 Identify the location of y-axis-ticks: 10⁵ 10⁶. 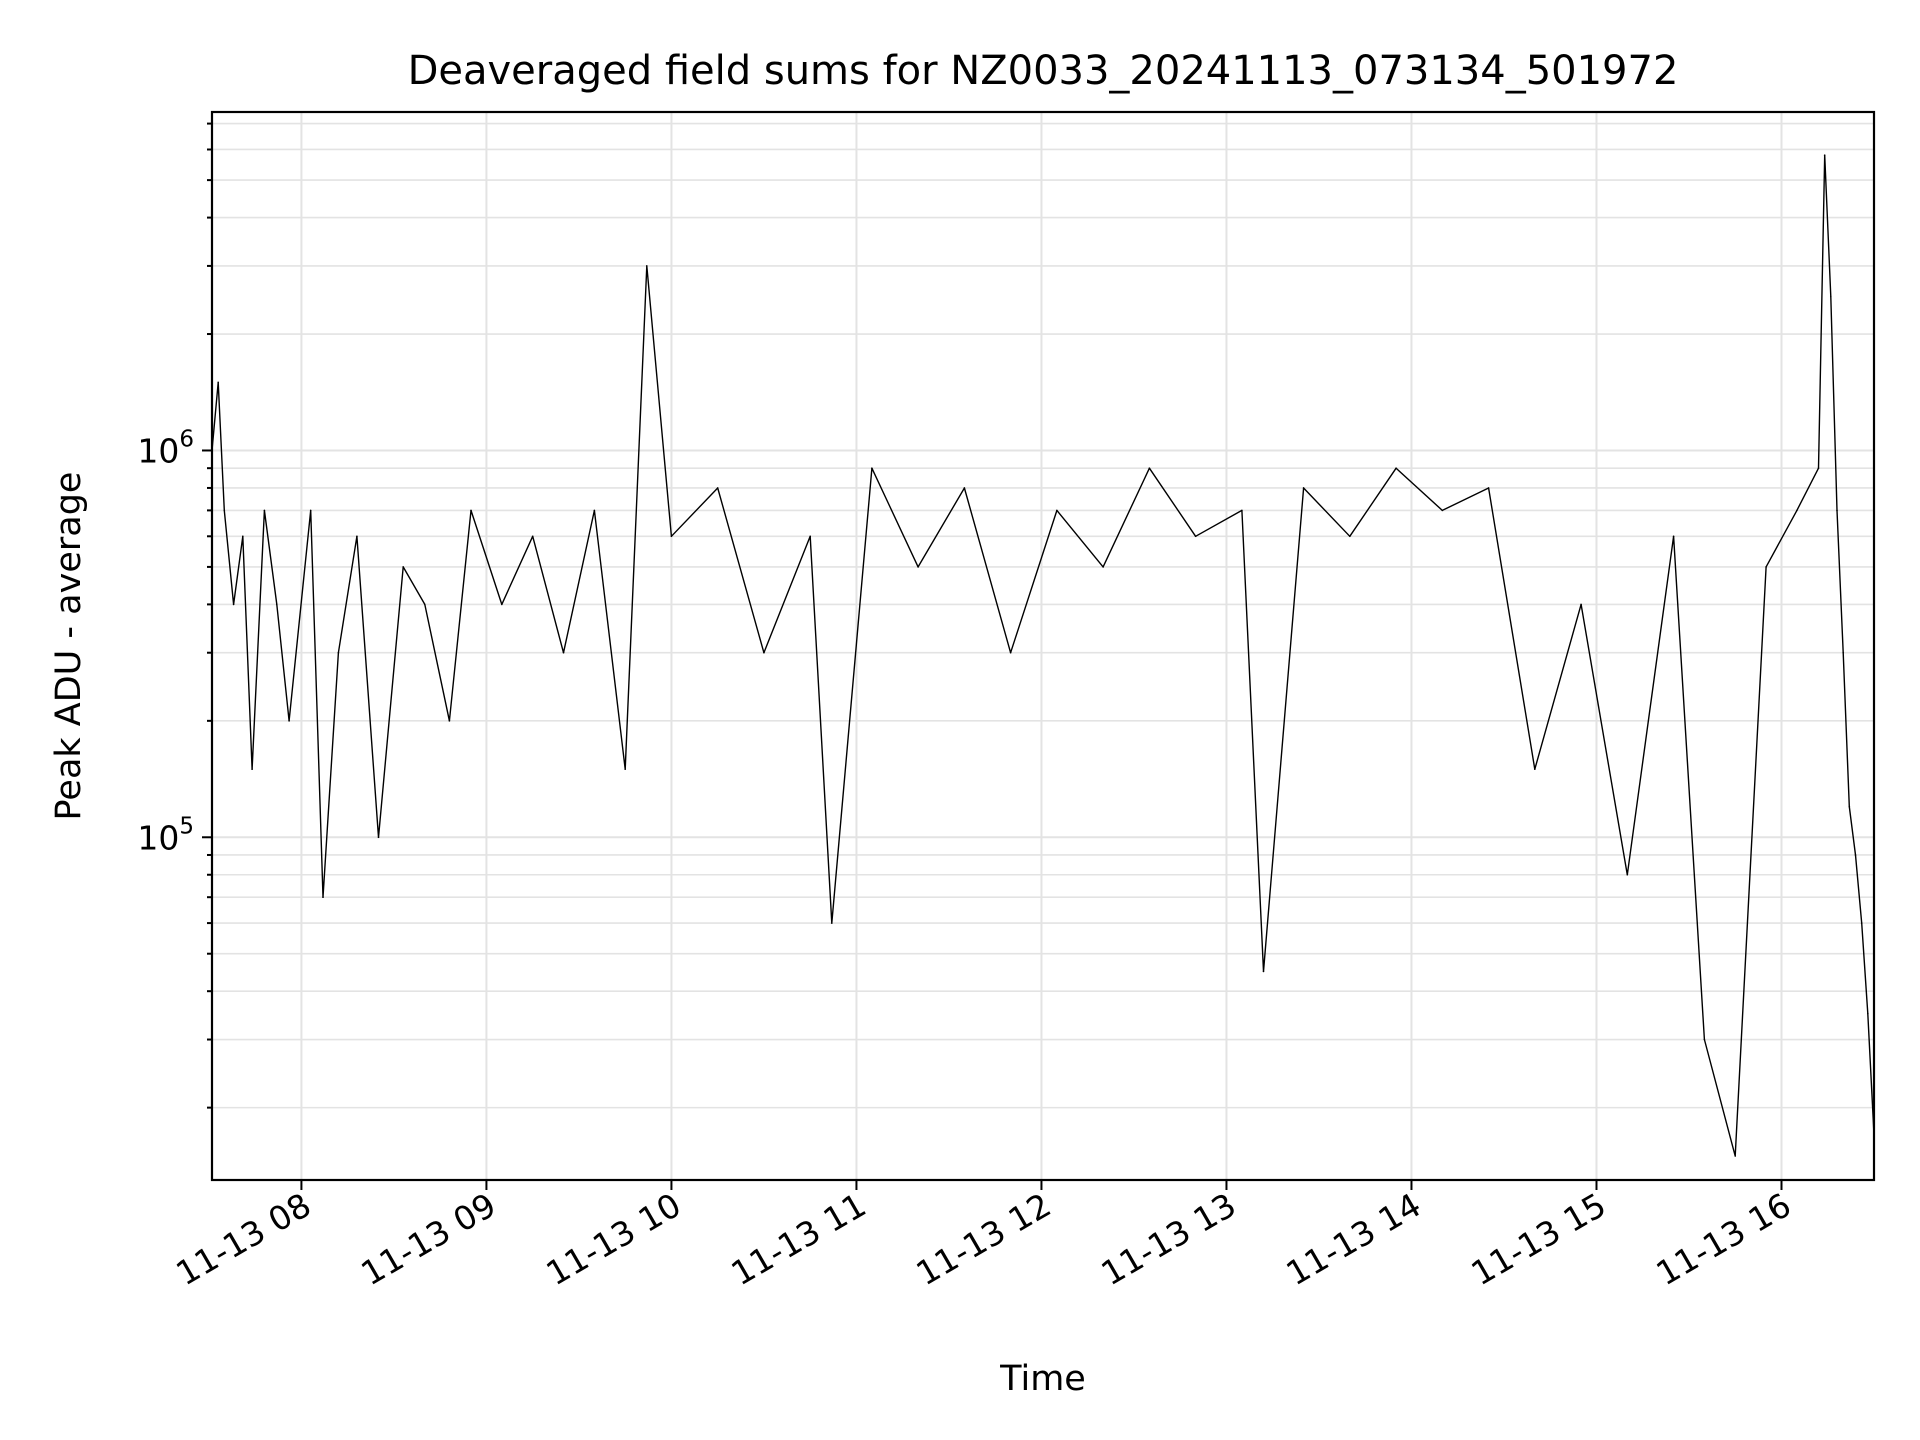
(174, 615).